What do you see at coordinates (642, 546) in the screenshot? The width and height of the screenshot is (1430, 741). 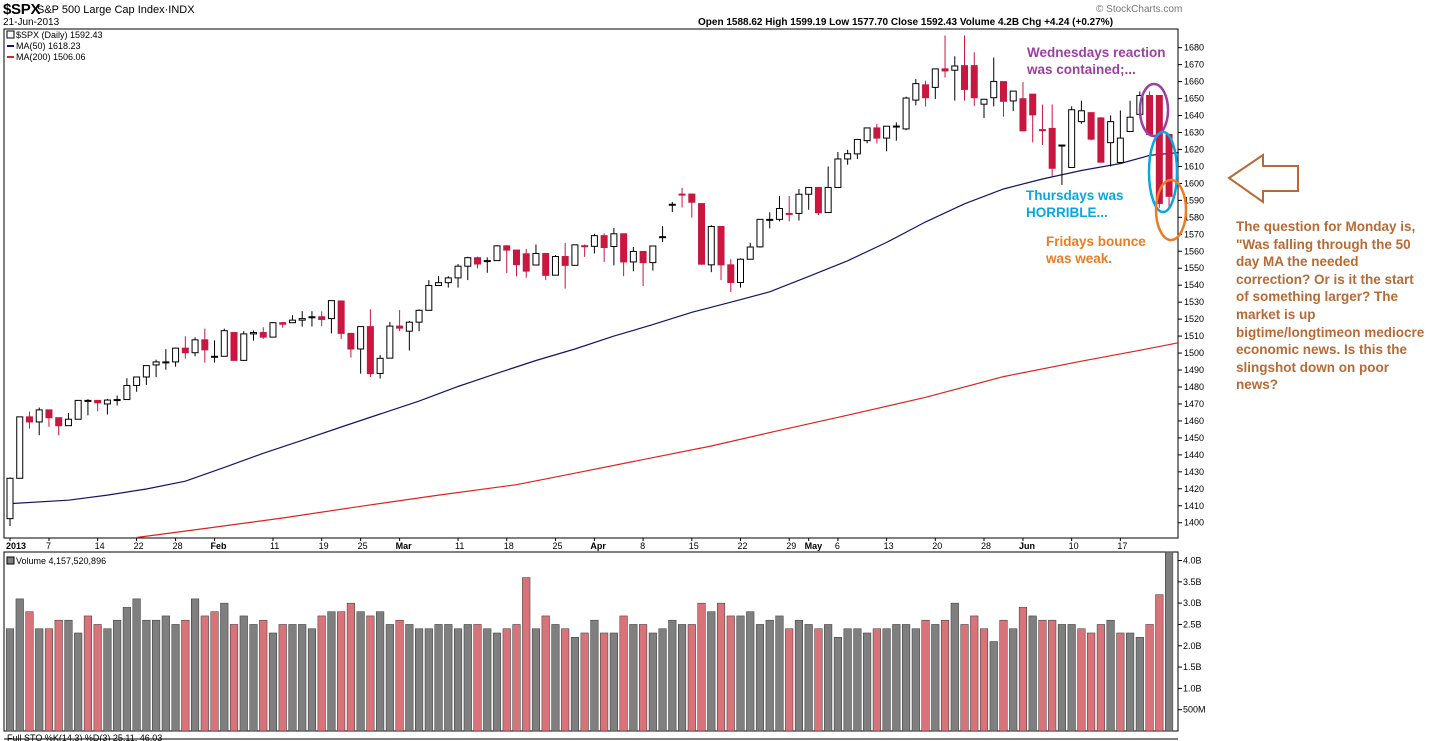 I see `date-tick-label: 8` at bounding box center [642, 546].